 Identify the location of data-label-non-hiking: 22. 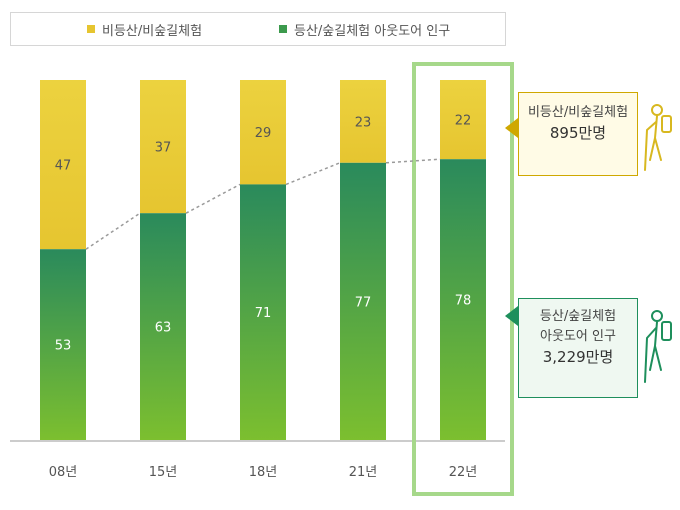
(463, 121).